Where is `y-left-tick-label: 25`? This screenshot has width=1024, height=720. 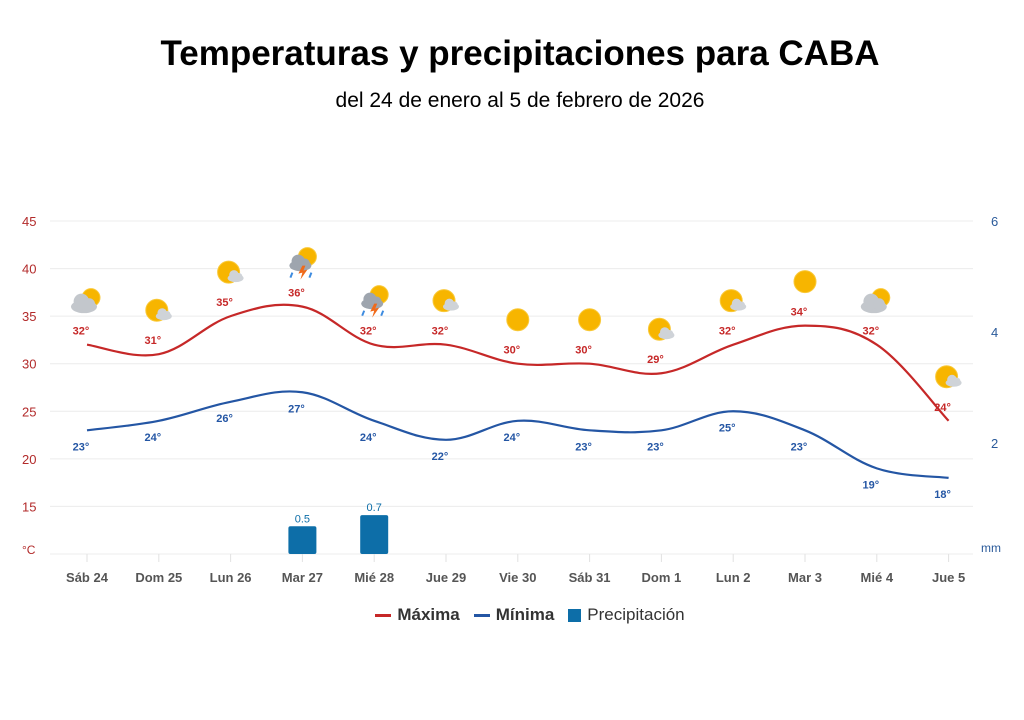
y-left-tick-label: 25 is located at coordinates (29, 411).